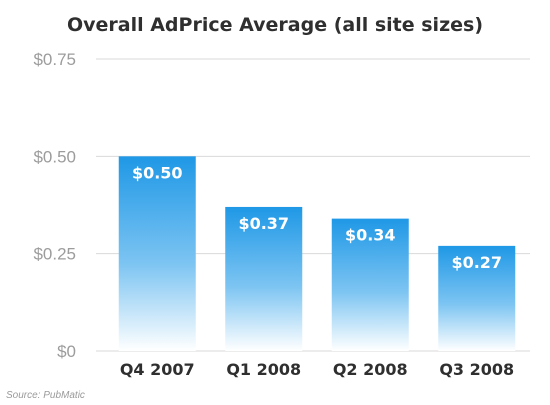 The width and height of the screenshot is (550, 405). I want to click on source-note: Source: PubMatic, so click(45, 395).